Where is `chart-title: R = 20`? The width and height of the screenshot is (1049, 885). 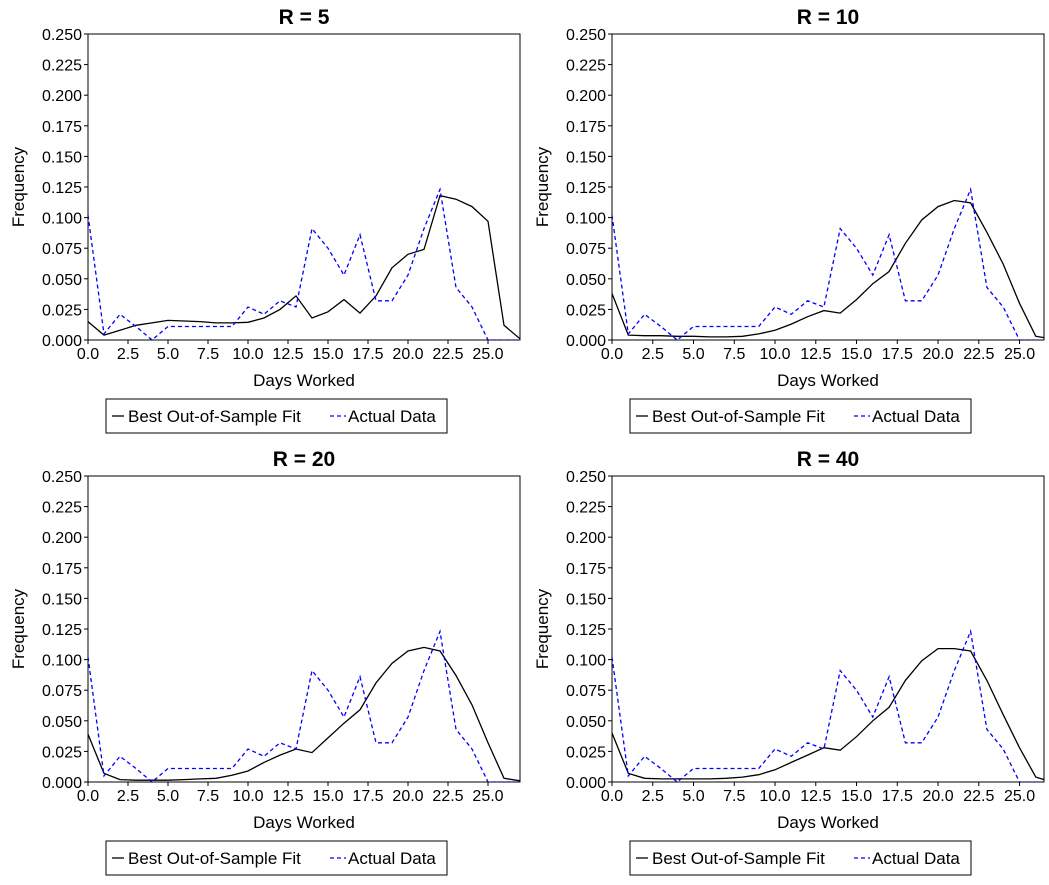
chart-title: R = 20 is located at coordinates (304, 459).